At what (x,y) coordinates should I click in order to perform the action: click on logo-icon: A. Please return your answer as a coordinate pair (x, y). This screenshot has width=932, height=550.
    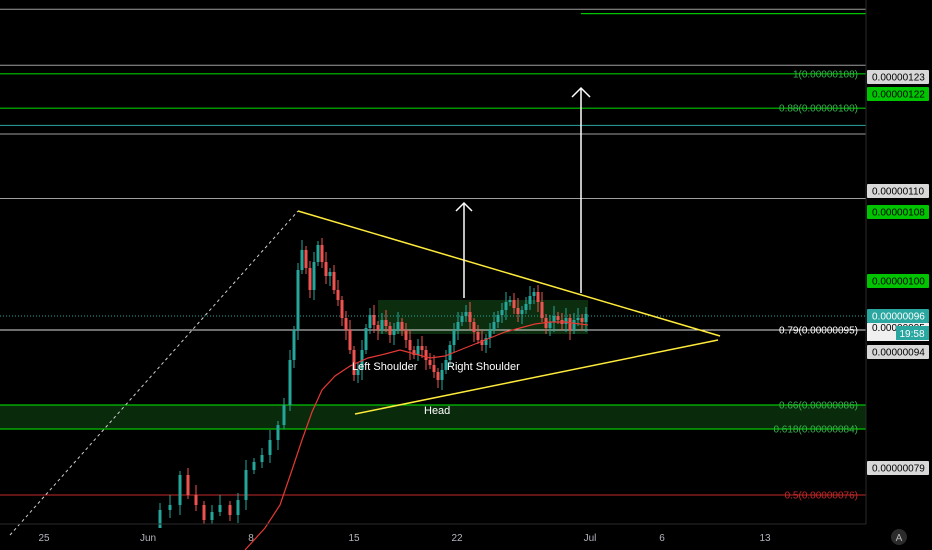
    Looking at the image, I should click on (899, 538).